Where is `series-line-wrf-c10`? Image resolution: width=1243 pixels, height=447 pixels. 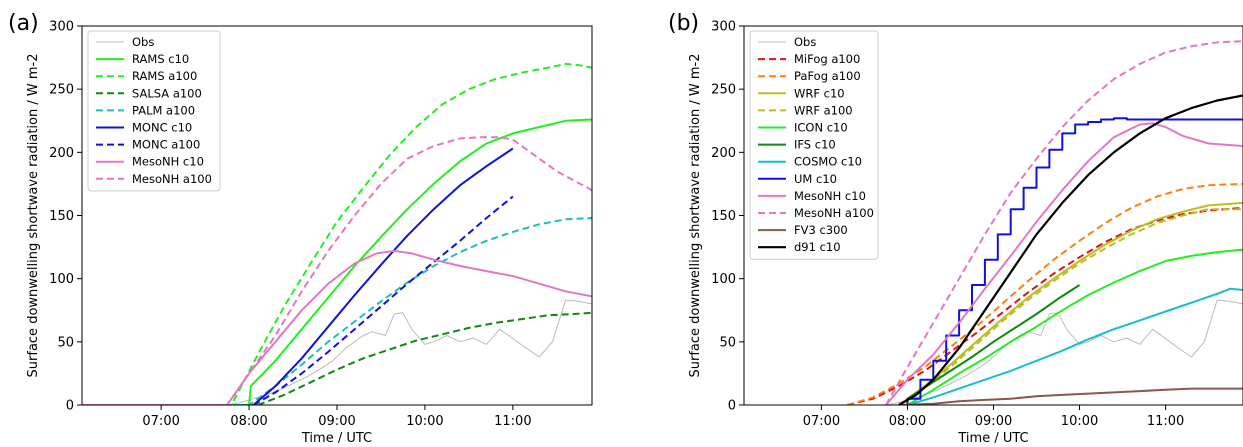
series-line-wrf-c10 is located at coordinates (1070, 303).